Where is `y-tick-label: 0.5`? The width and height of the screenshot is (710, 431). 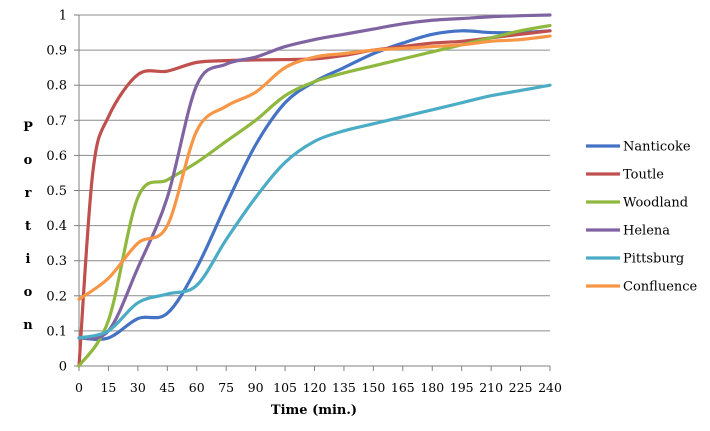
y-tick-label: 0.5 is located at coordinates (56, 191).